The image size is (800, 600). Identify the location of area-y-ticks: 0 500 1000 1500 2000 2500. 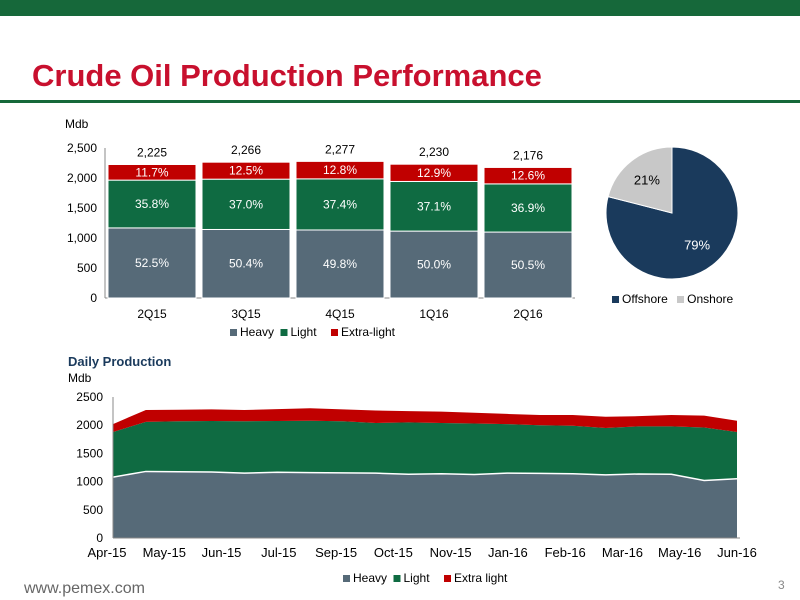
(89, 467).